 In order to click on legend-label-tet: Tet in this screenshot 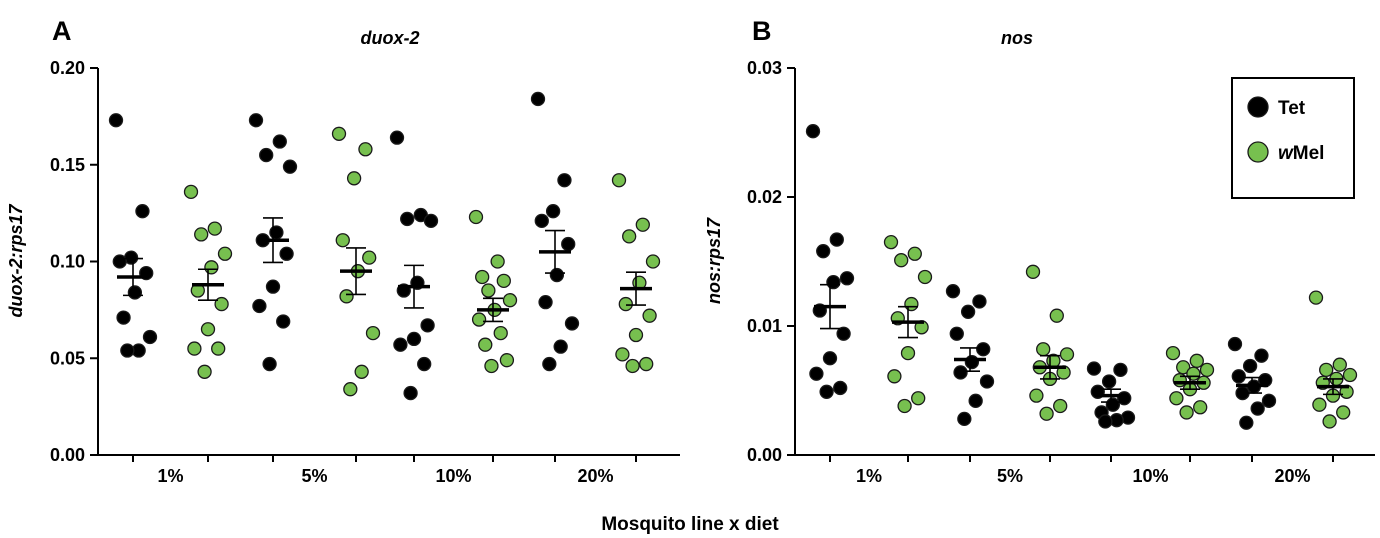, I will do `click(1292, 108)`.